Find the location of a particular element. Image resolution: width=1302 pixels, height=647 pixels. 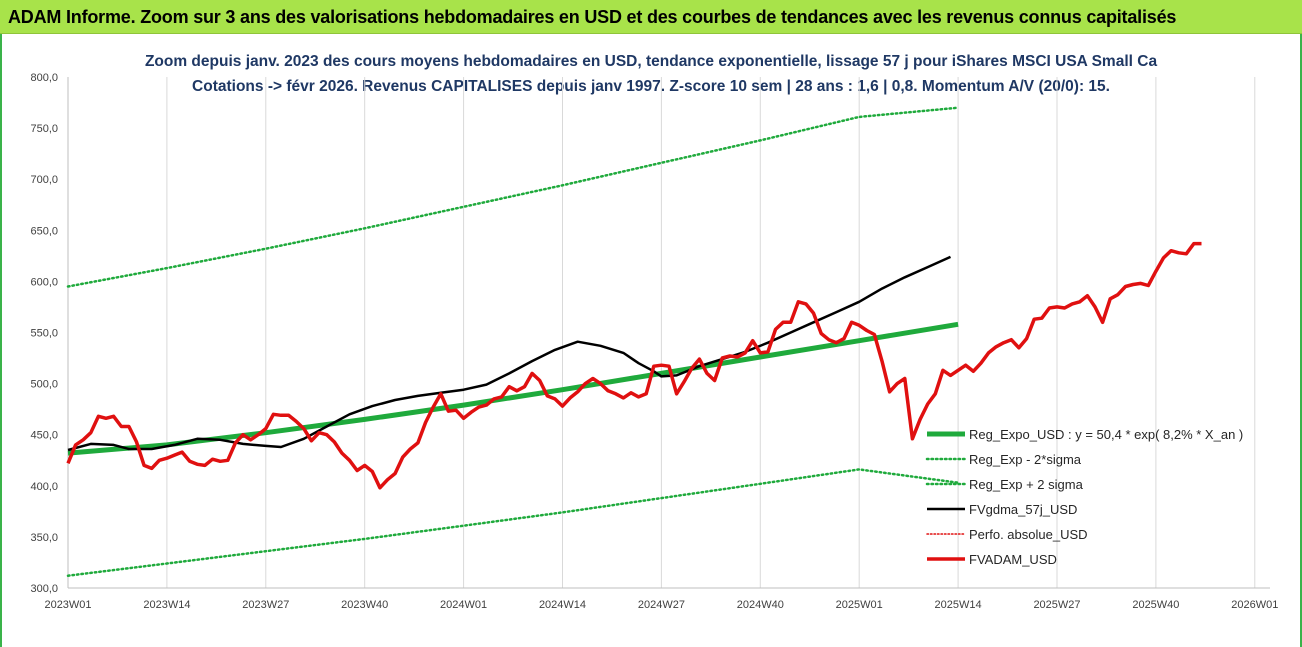

y-tick-label: 750,0 is located at coordinates (44, 129).